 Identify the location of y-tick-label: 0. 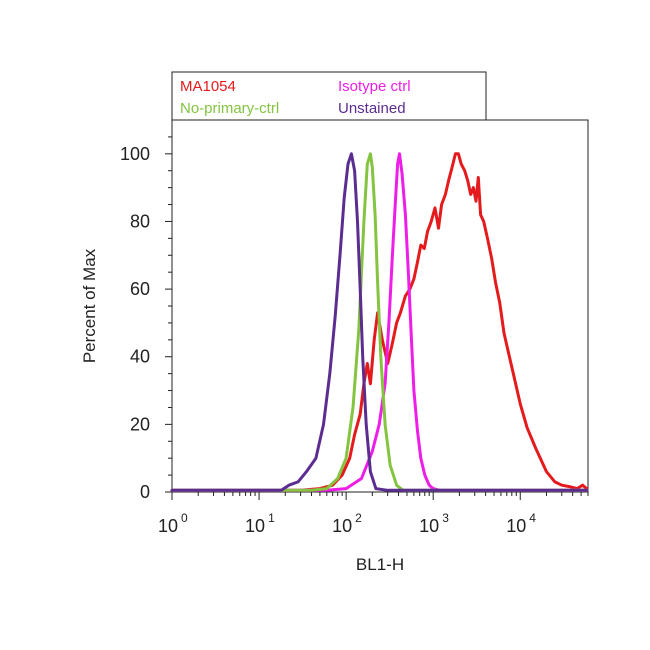
(145, 492).